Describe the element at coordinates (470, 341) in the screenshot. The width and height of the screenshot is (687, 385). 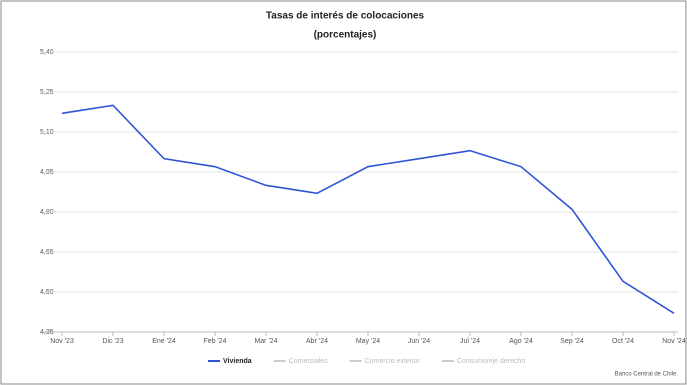
I see `x-tick-label: Jul '24` at that location.